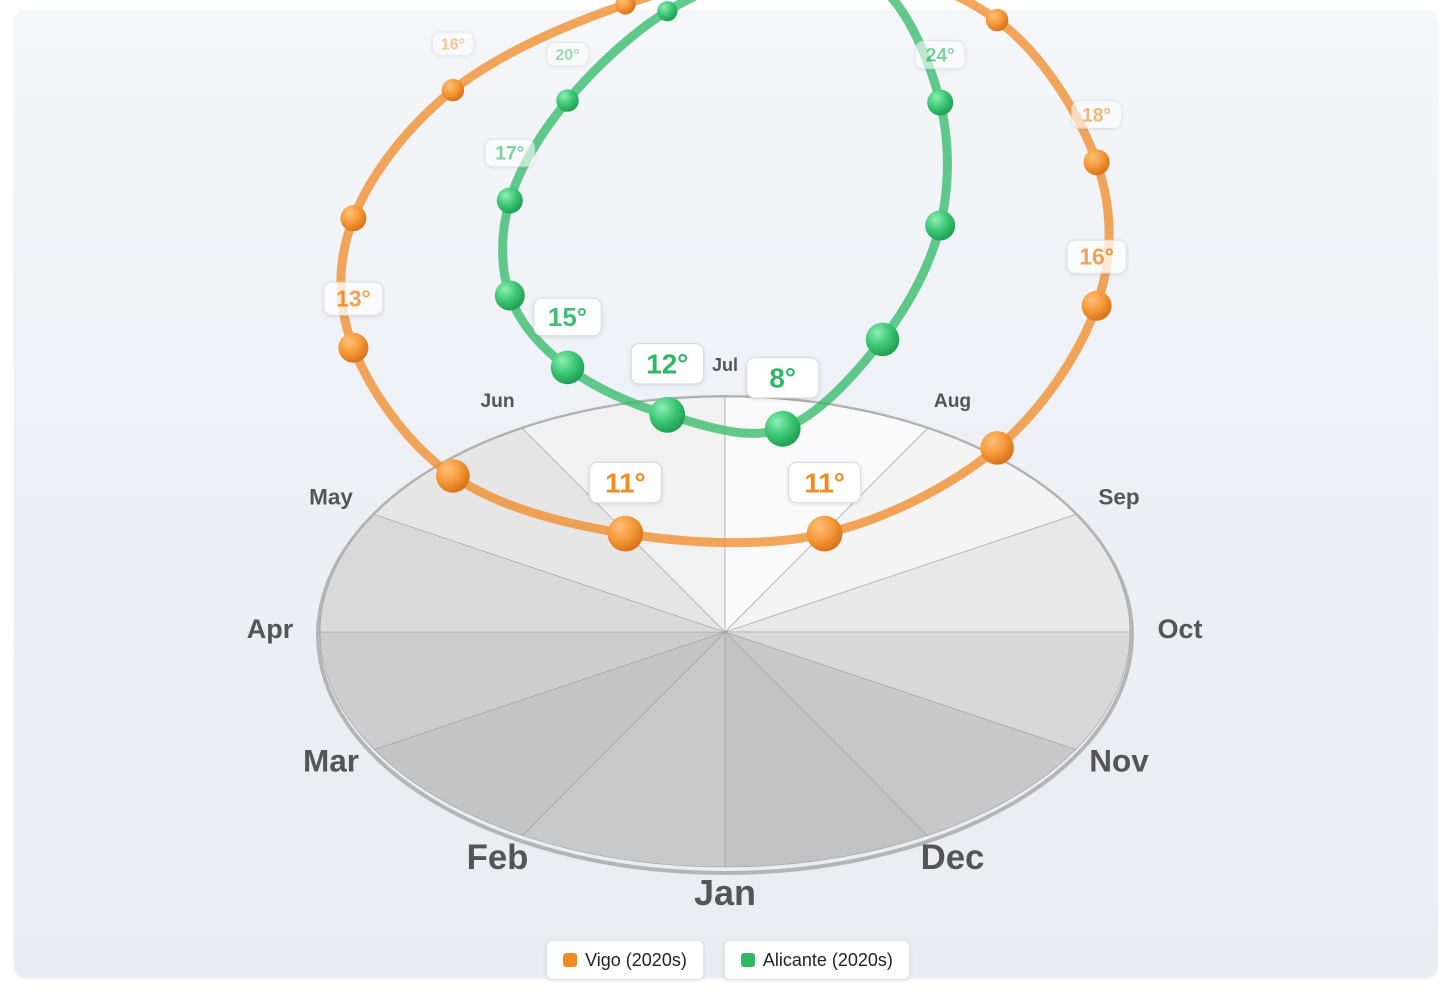  I want to click on svg-text: 20°, so click(567, 55).